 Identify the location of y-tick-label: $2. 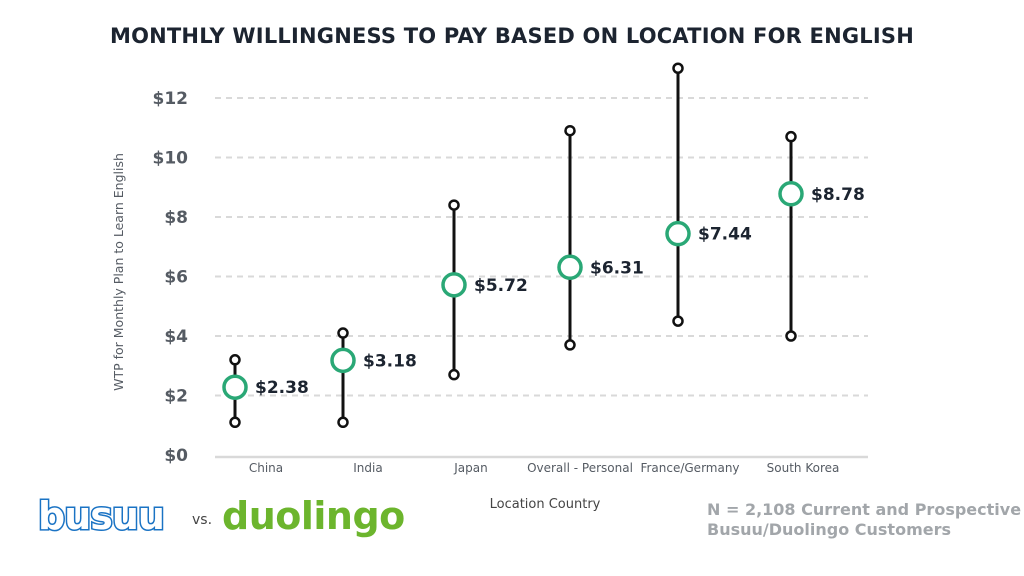
(176, 397).